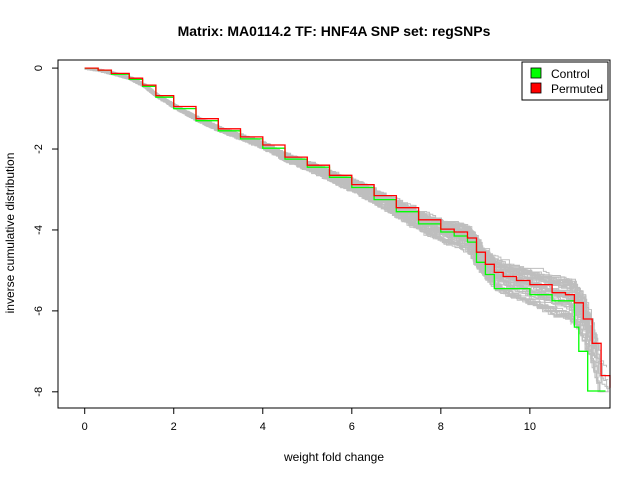  What do you see at coordinates (263, 427) in the screenshot?
I see `x-tick-label: 4` at bounding box center [263, 427].